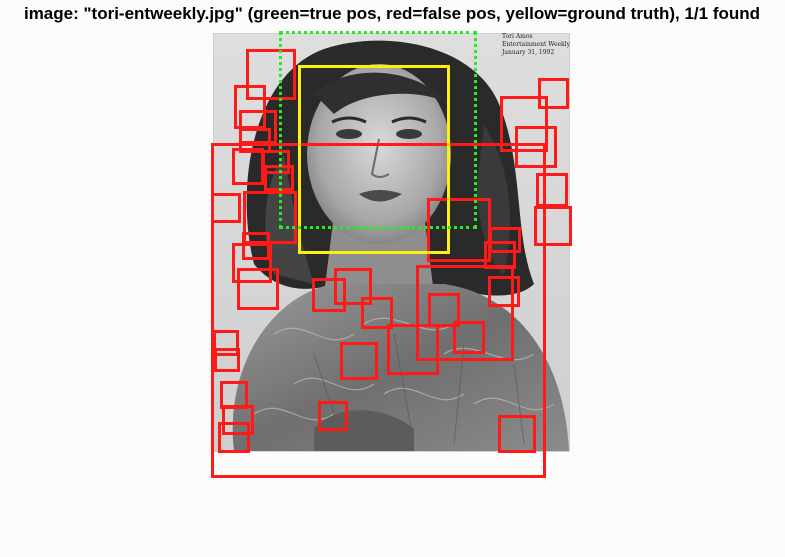 The image size is (785, 557). What do you see at coordinates (517, 36) in the screenshot?
I see `caption-line: Tori Amos` at bounding box center [517, 36].